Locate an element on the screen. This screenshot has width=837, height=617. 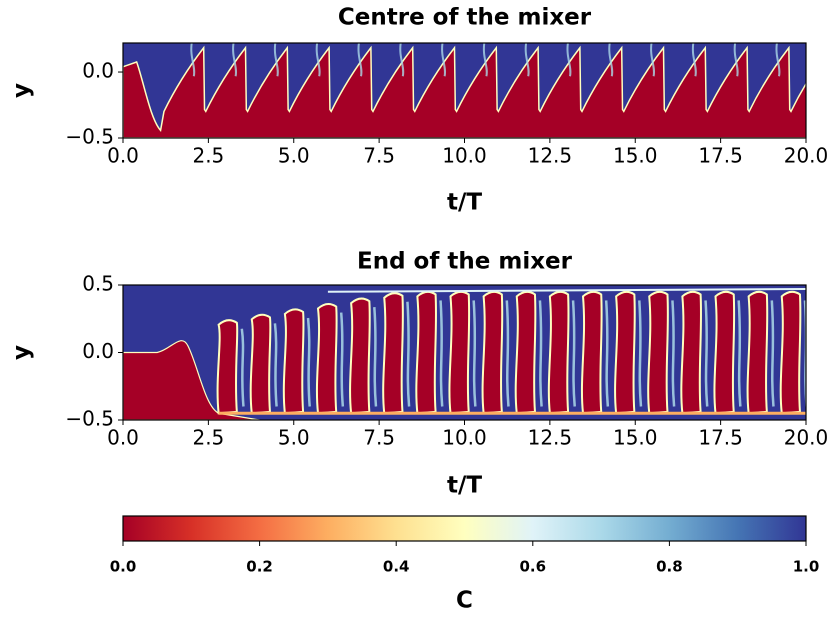
colorbar-tick-label: 0.4 is located at coordinates (396, 567).